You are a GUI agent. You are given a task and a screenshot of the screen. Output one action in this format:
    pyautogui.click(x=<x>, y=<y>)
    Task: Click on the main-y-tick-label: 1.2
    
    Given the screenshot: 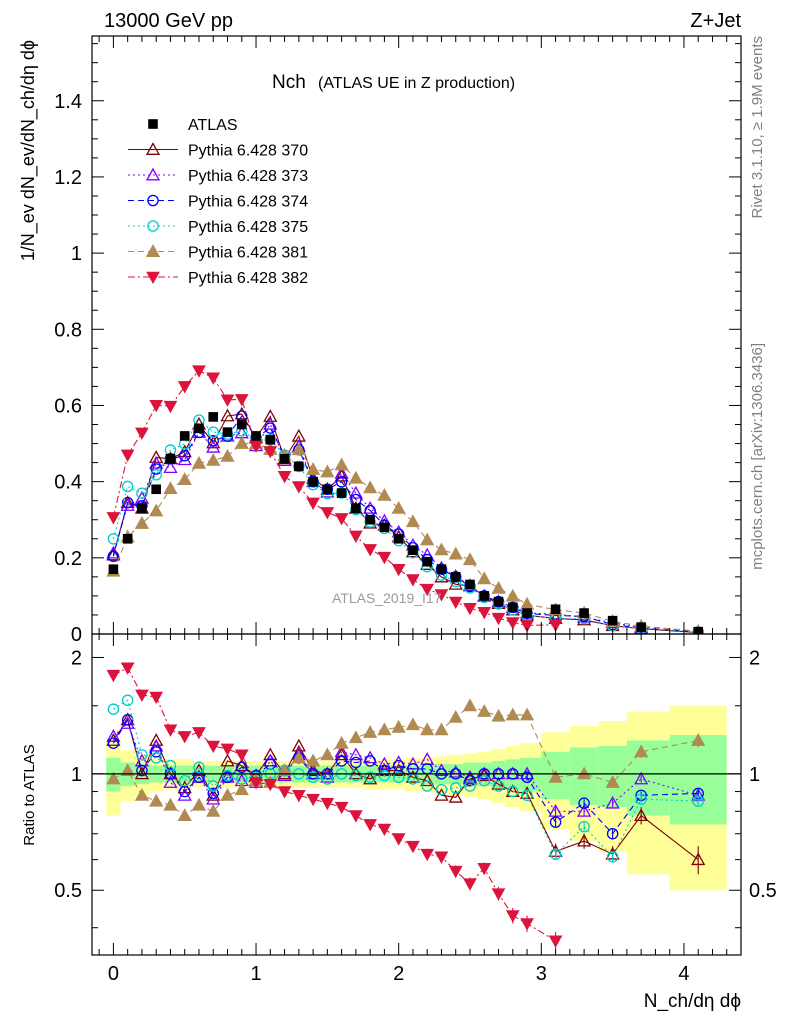 What is the action you would take?
    pyautogui.click(x=68, y=178)
    